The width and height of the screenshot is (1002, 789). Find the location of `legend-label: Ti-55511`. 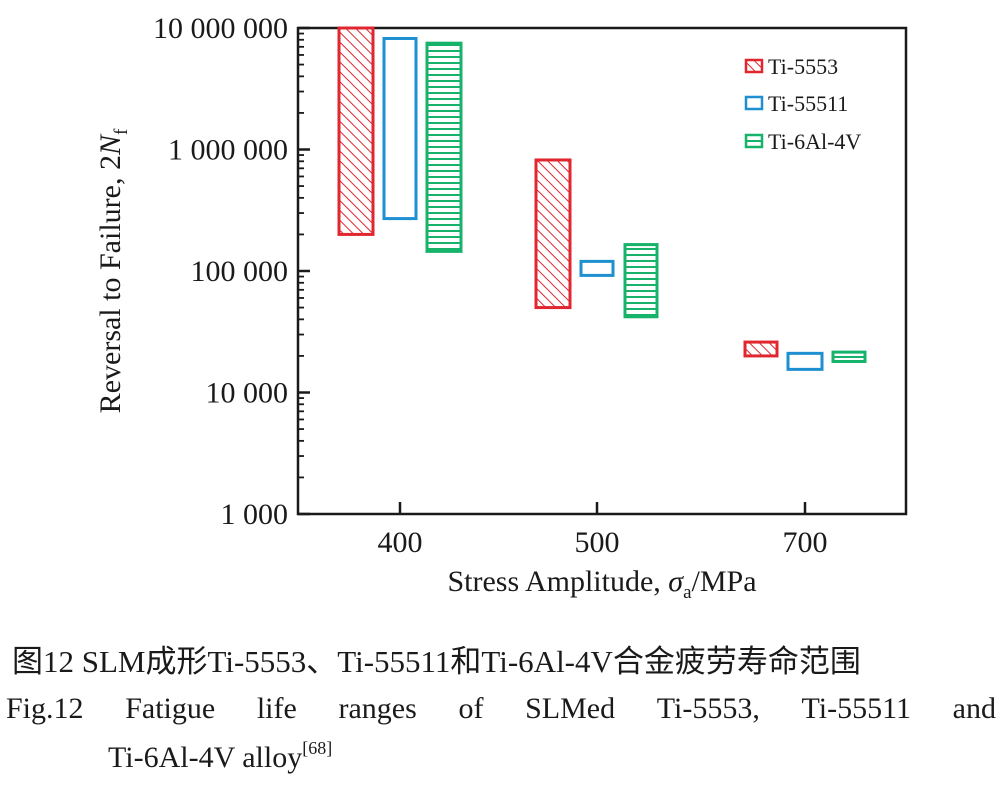

legend-label: Ti-55511 is located at coordinates (808, 103).